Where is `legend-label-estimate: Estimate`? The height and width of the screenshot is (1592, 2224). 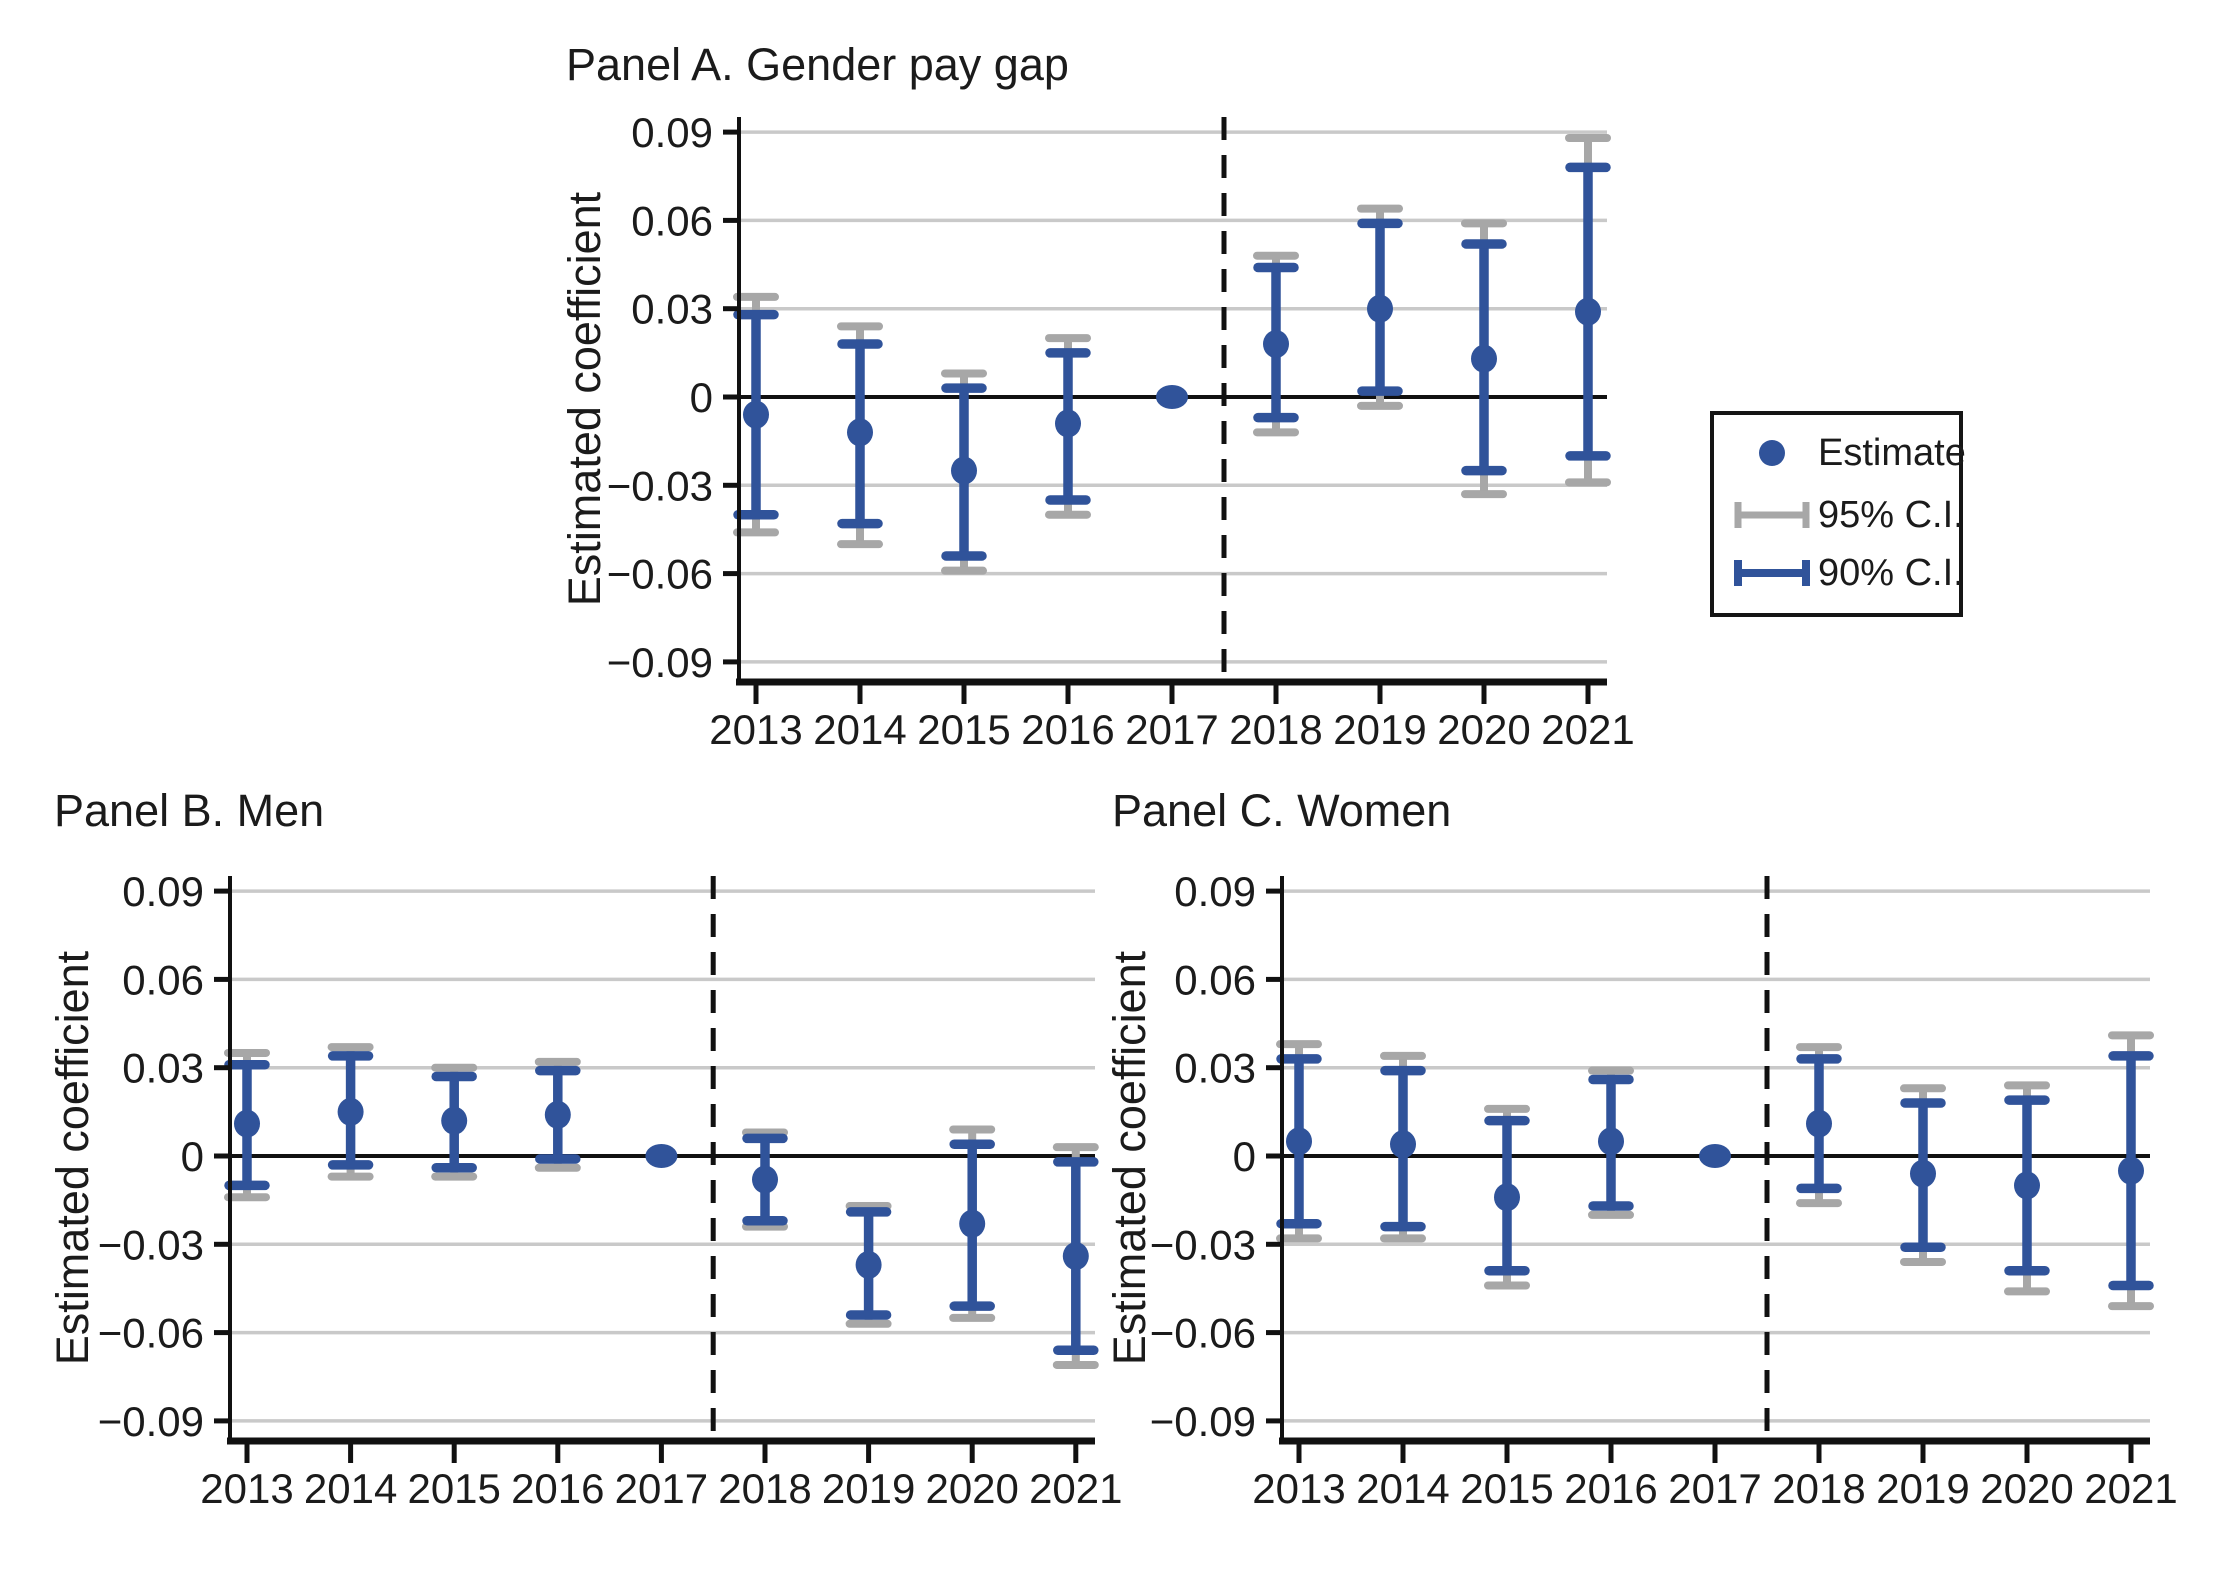
legend-label-estimate: Estimate is located at coordinates (1892, 453).